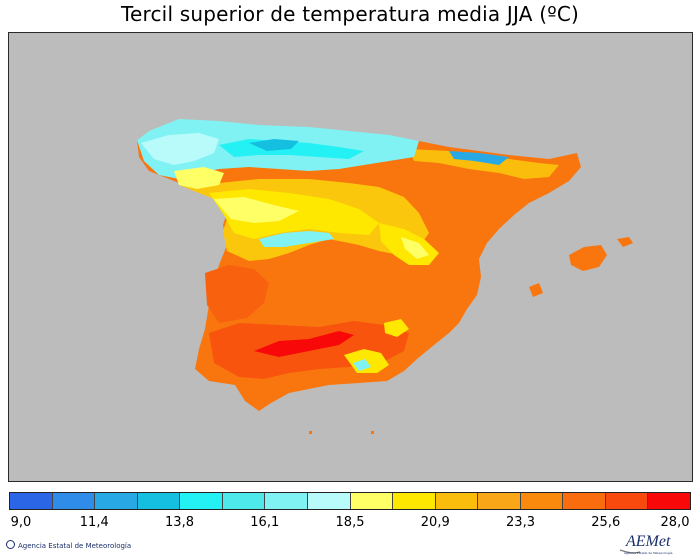 This screenshot has height=559, width=700. Describe the element at coordinates (372, 432) in the screenshot. I see `melilla` at that location.